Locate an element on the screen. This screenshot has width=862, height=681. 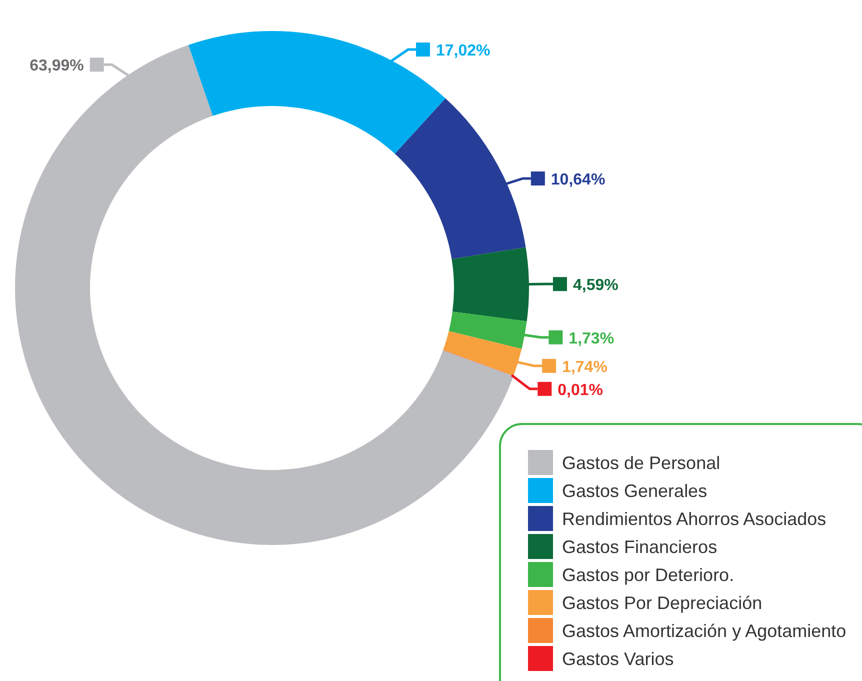
data-label: 1,73% is located at coordinates (591, 339).